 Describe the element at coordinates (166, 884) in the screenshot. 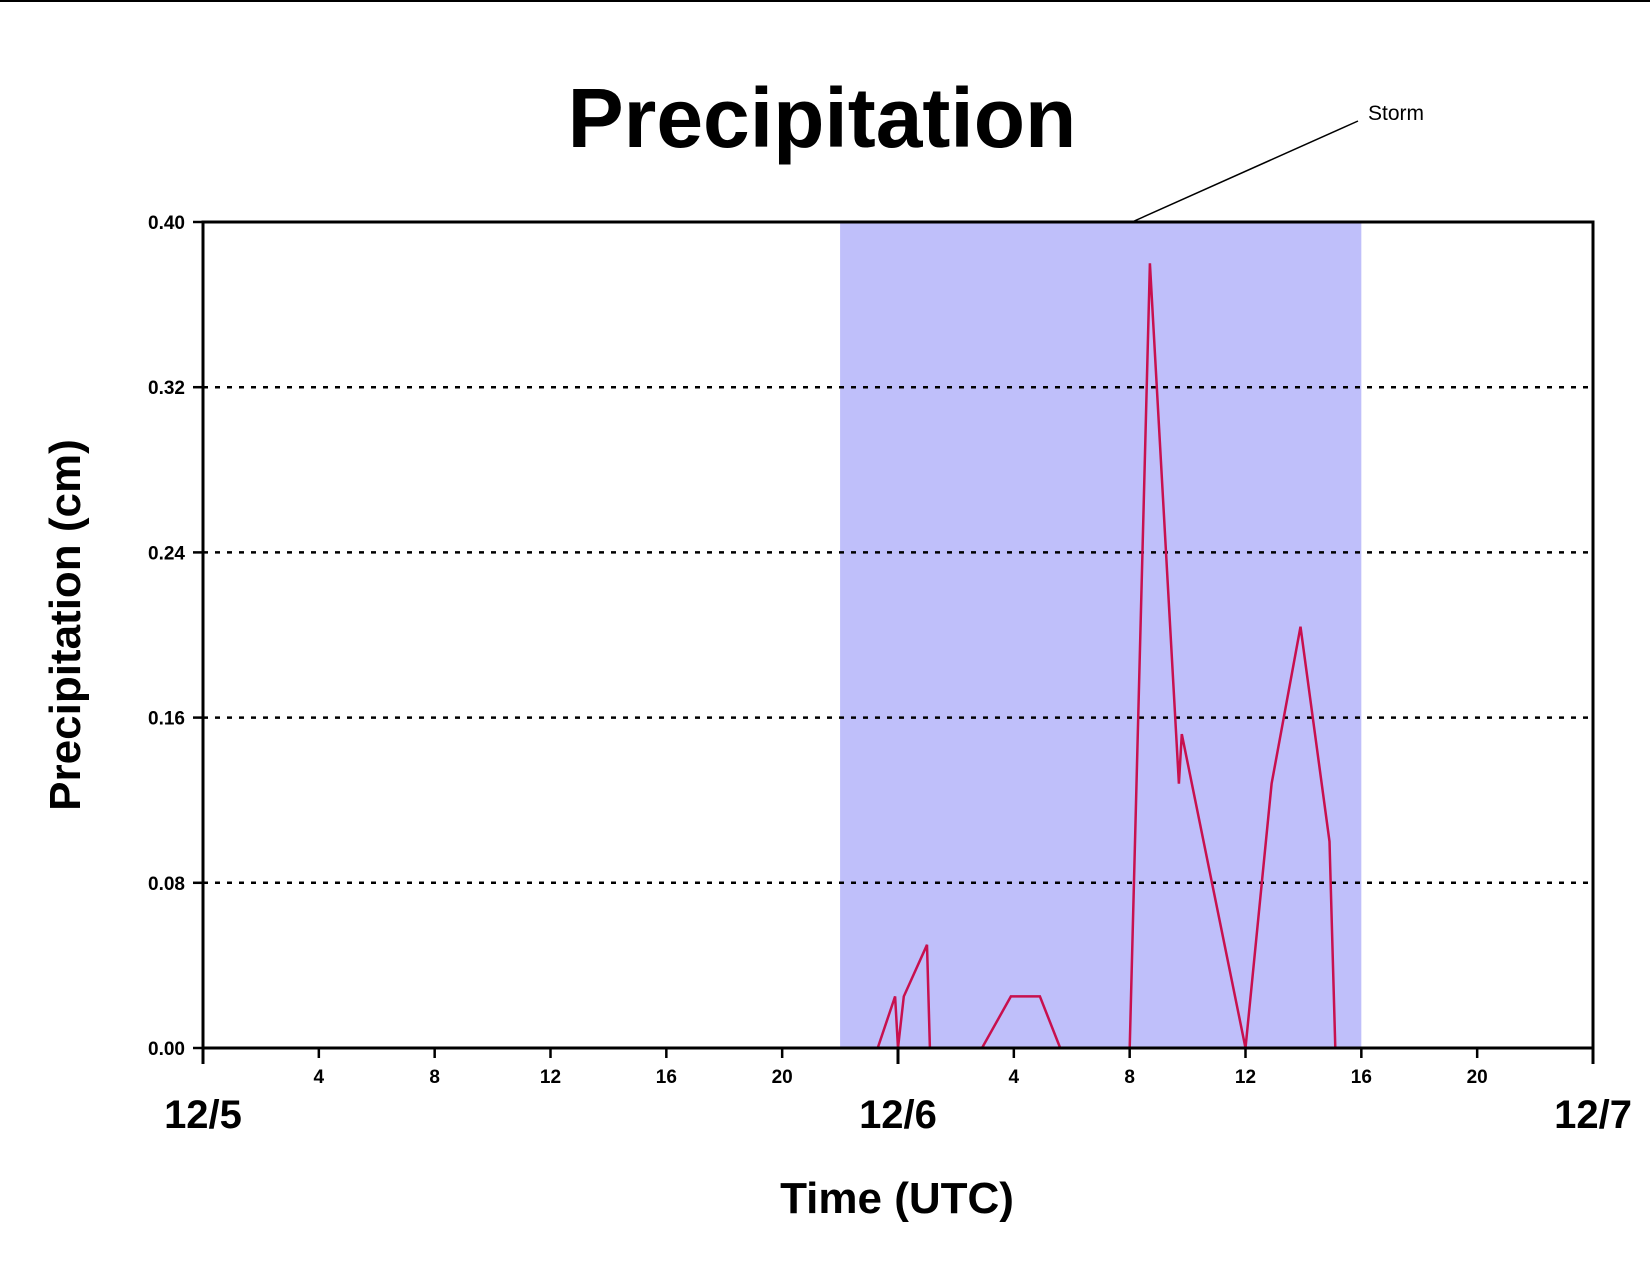

I see `y-tick-label: 0.08` at that location.